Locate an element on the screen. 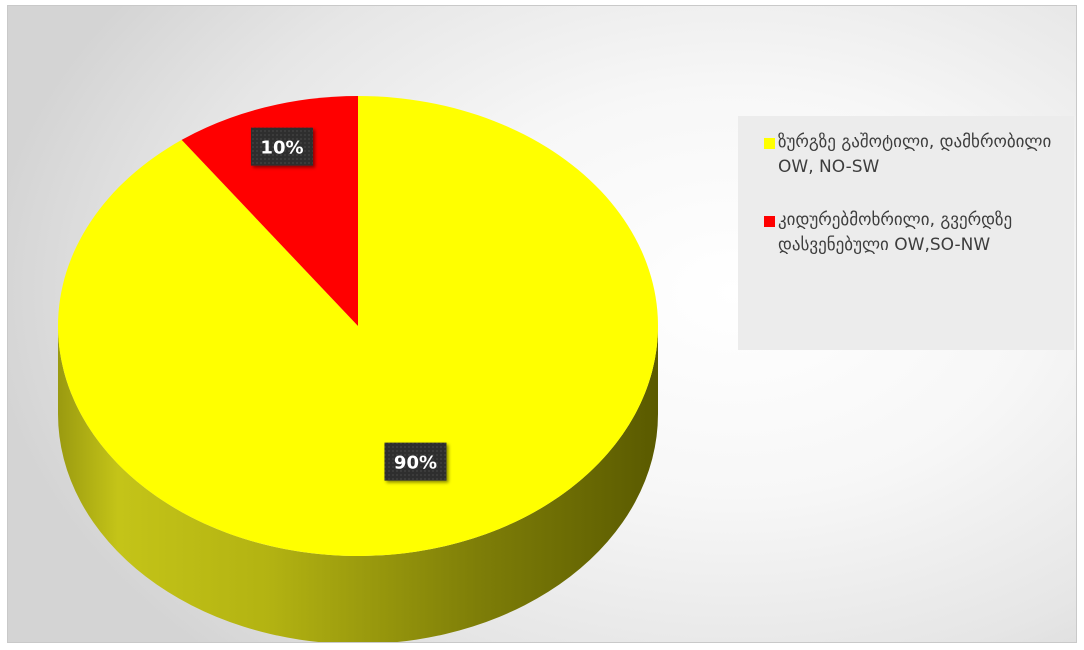 Image resolution: width=1084 pixels, height=650 pixels. data-label-1: 10% is located at coordinates (281, 146).